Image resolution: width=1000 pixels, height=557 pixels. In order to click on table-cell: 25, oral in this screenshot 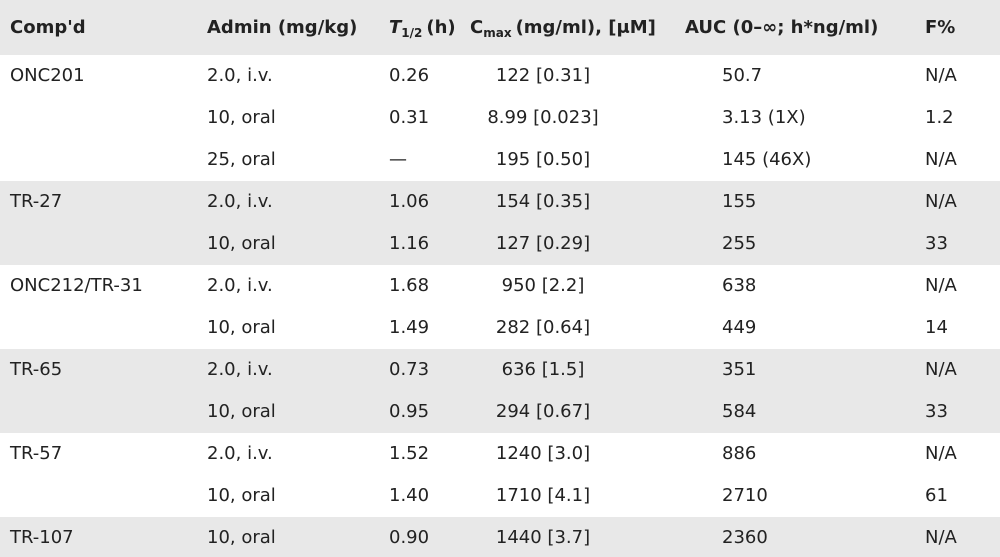, I will do `click(241, 159)`.